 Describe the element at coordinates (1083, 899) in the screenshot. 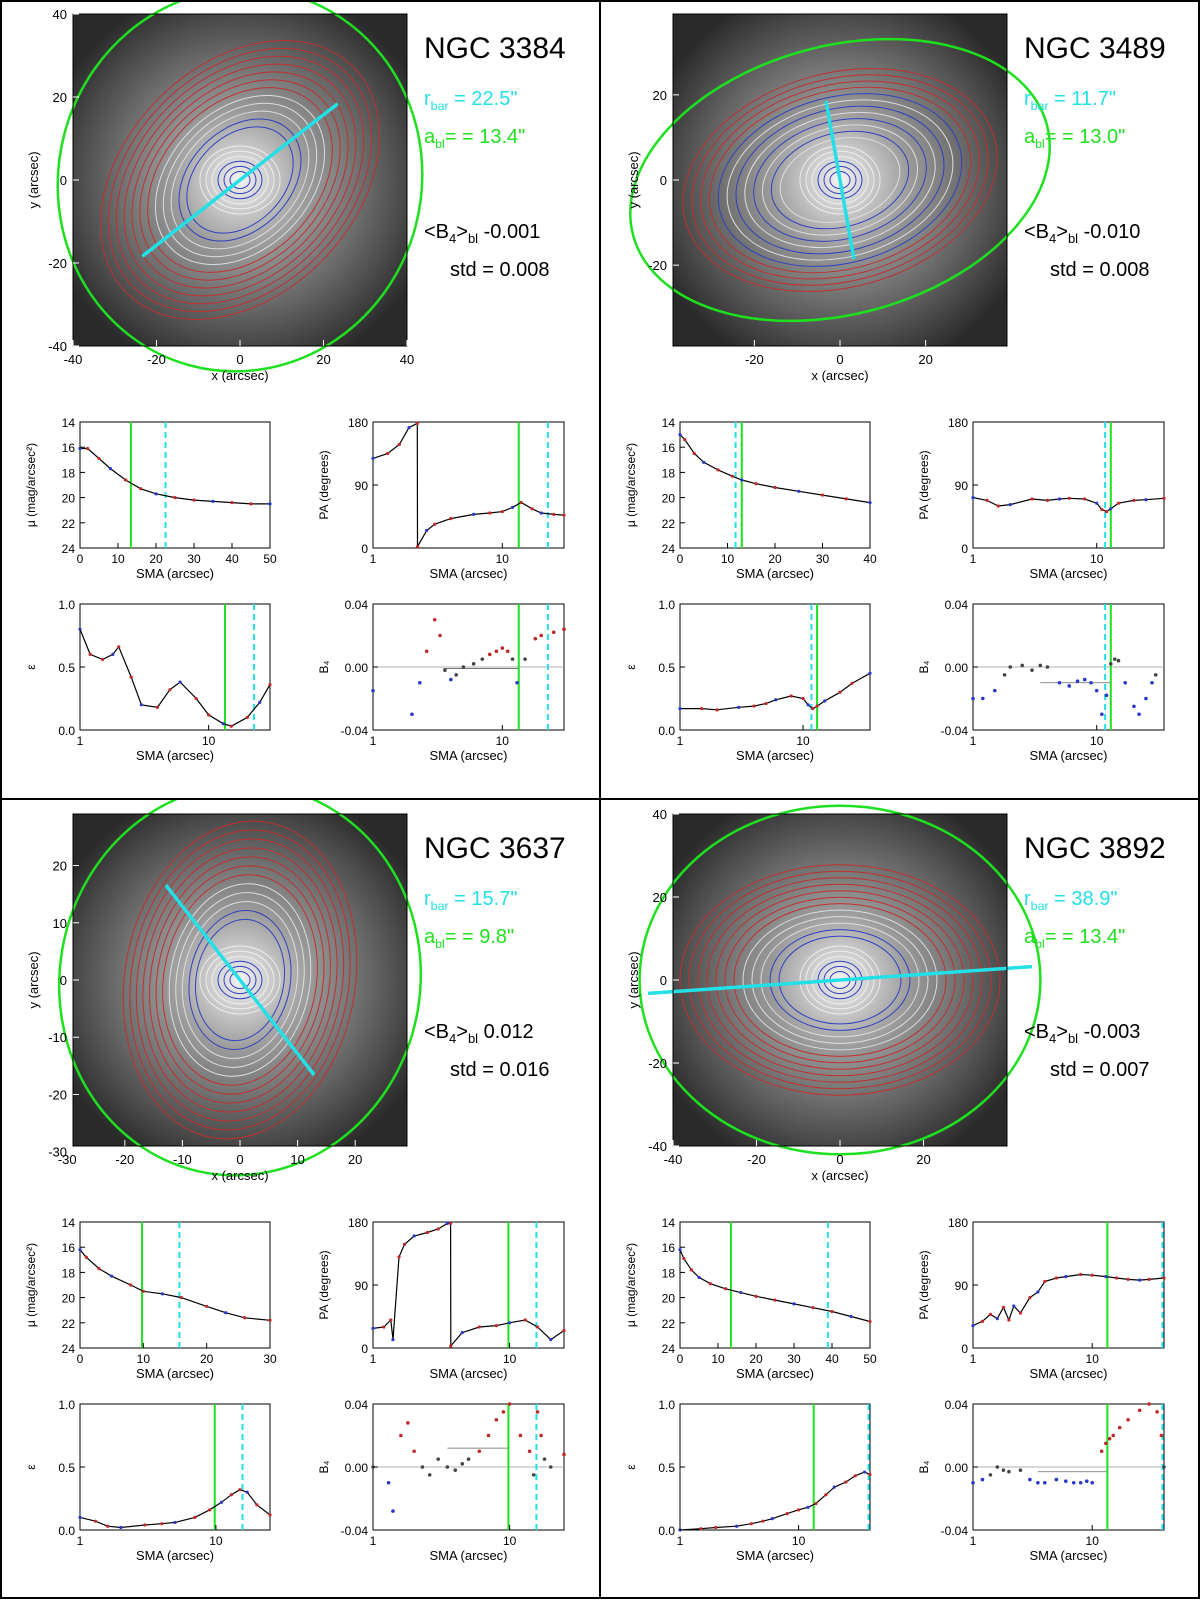

I see `rbar-text-rest: = 38.9"` at that location.